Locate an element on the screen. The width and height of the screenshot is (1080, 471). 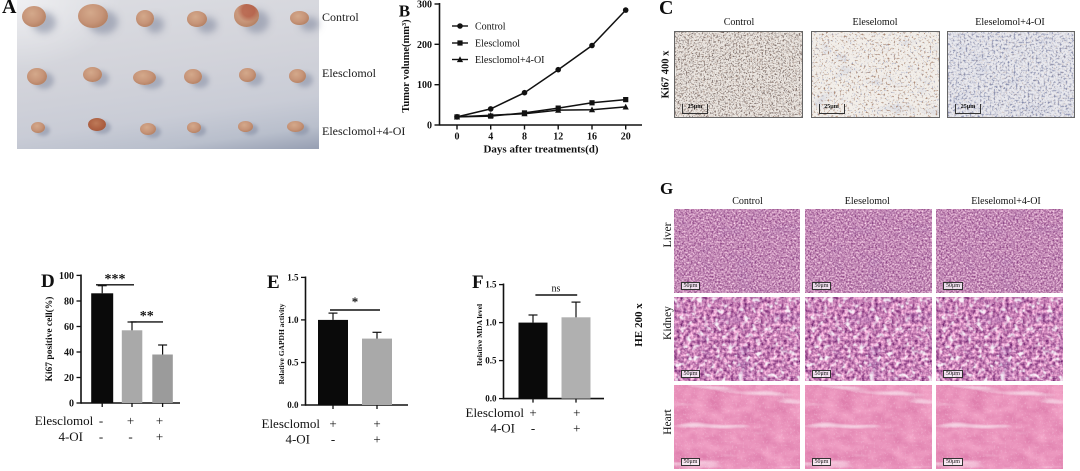
svg-text: 40 is located at coordinates (69, 353).